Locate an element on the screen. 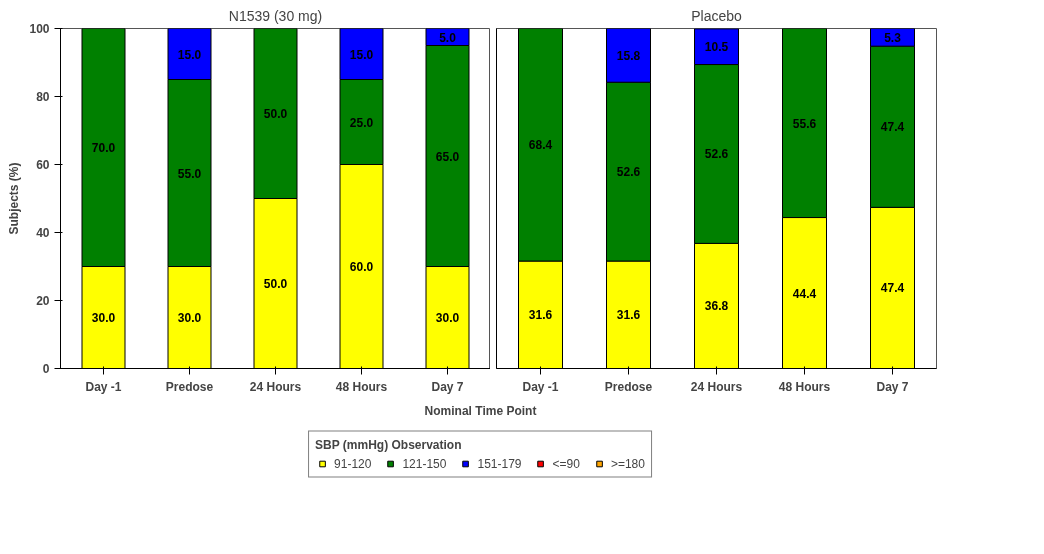  data-label: 15.8 is located at coordinates (628, 55).